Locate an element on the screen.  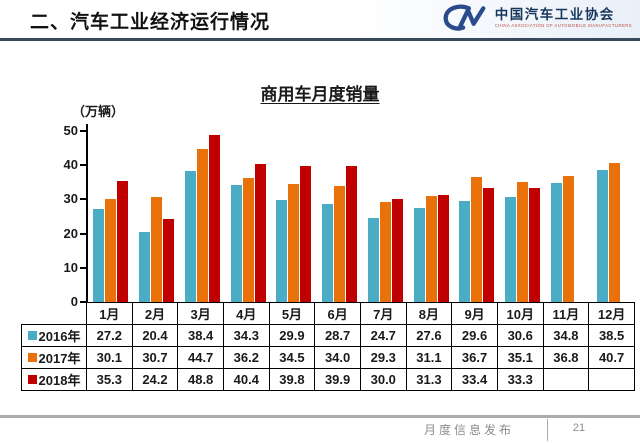
month-header-cell: 3月 is located at coordinates (200, 313).